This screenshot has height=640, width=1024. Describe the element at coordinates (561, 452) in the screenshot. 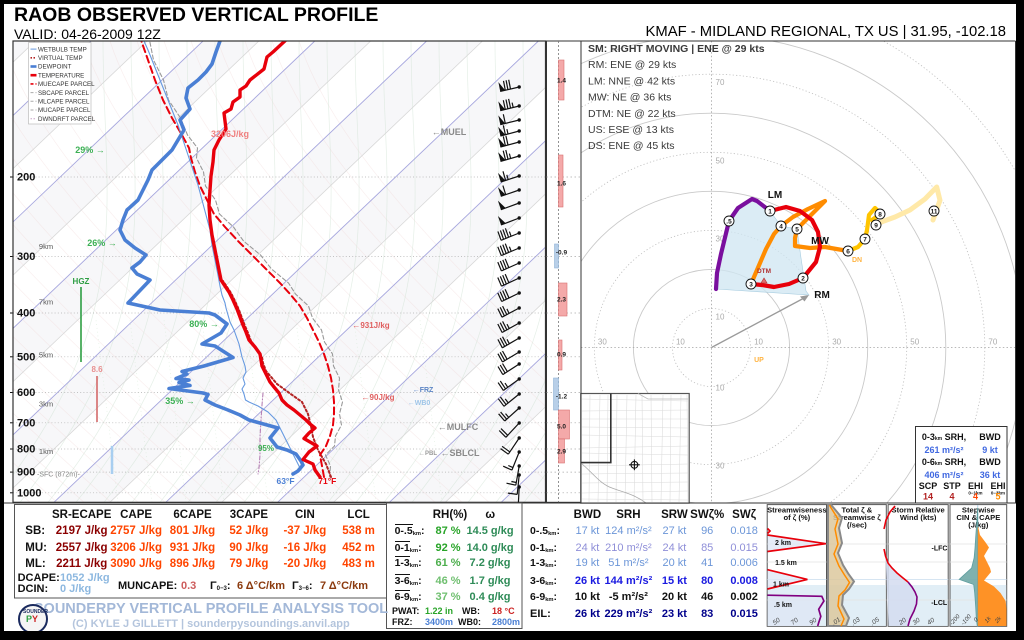

I see `svg-text: 2.9` at that location.